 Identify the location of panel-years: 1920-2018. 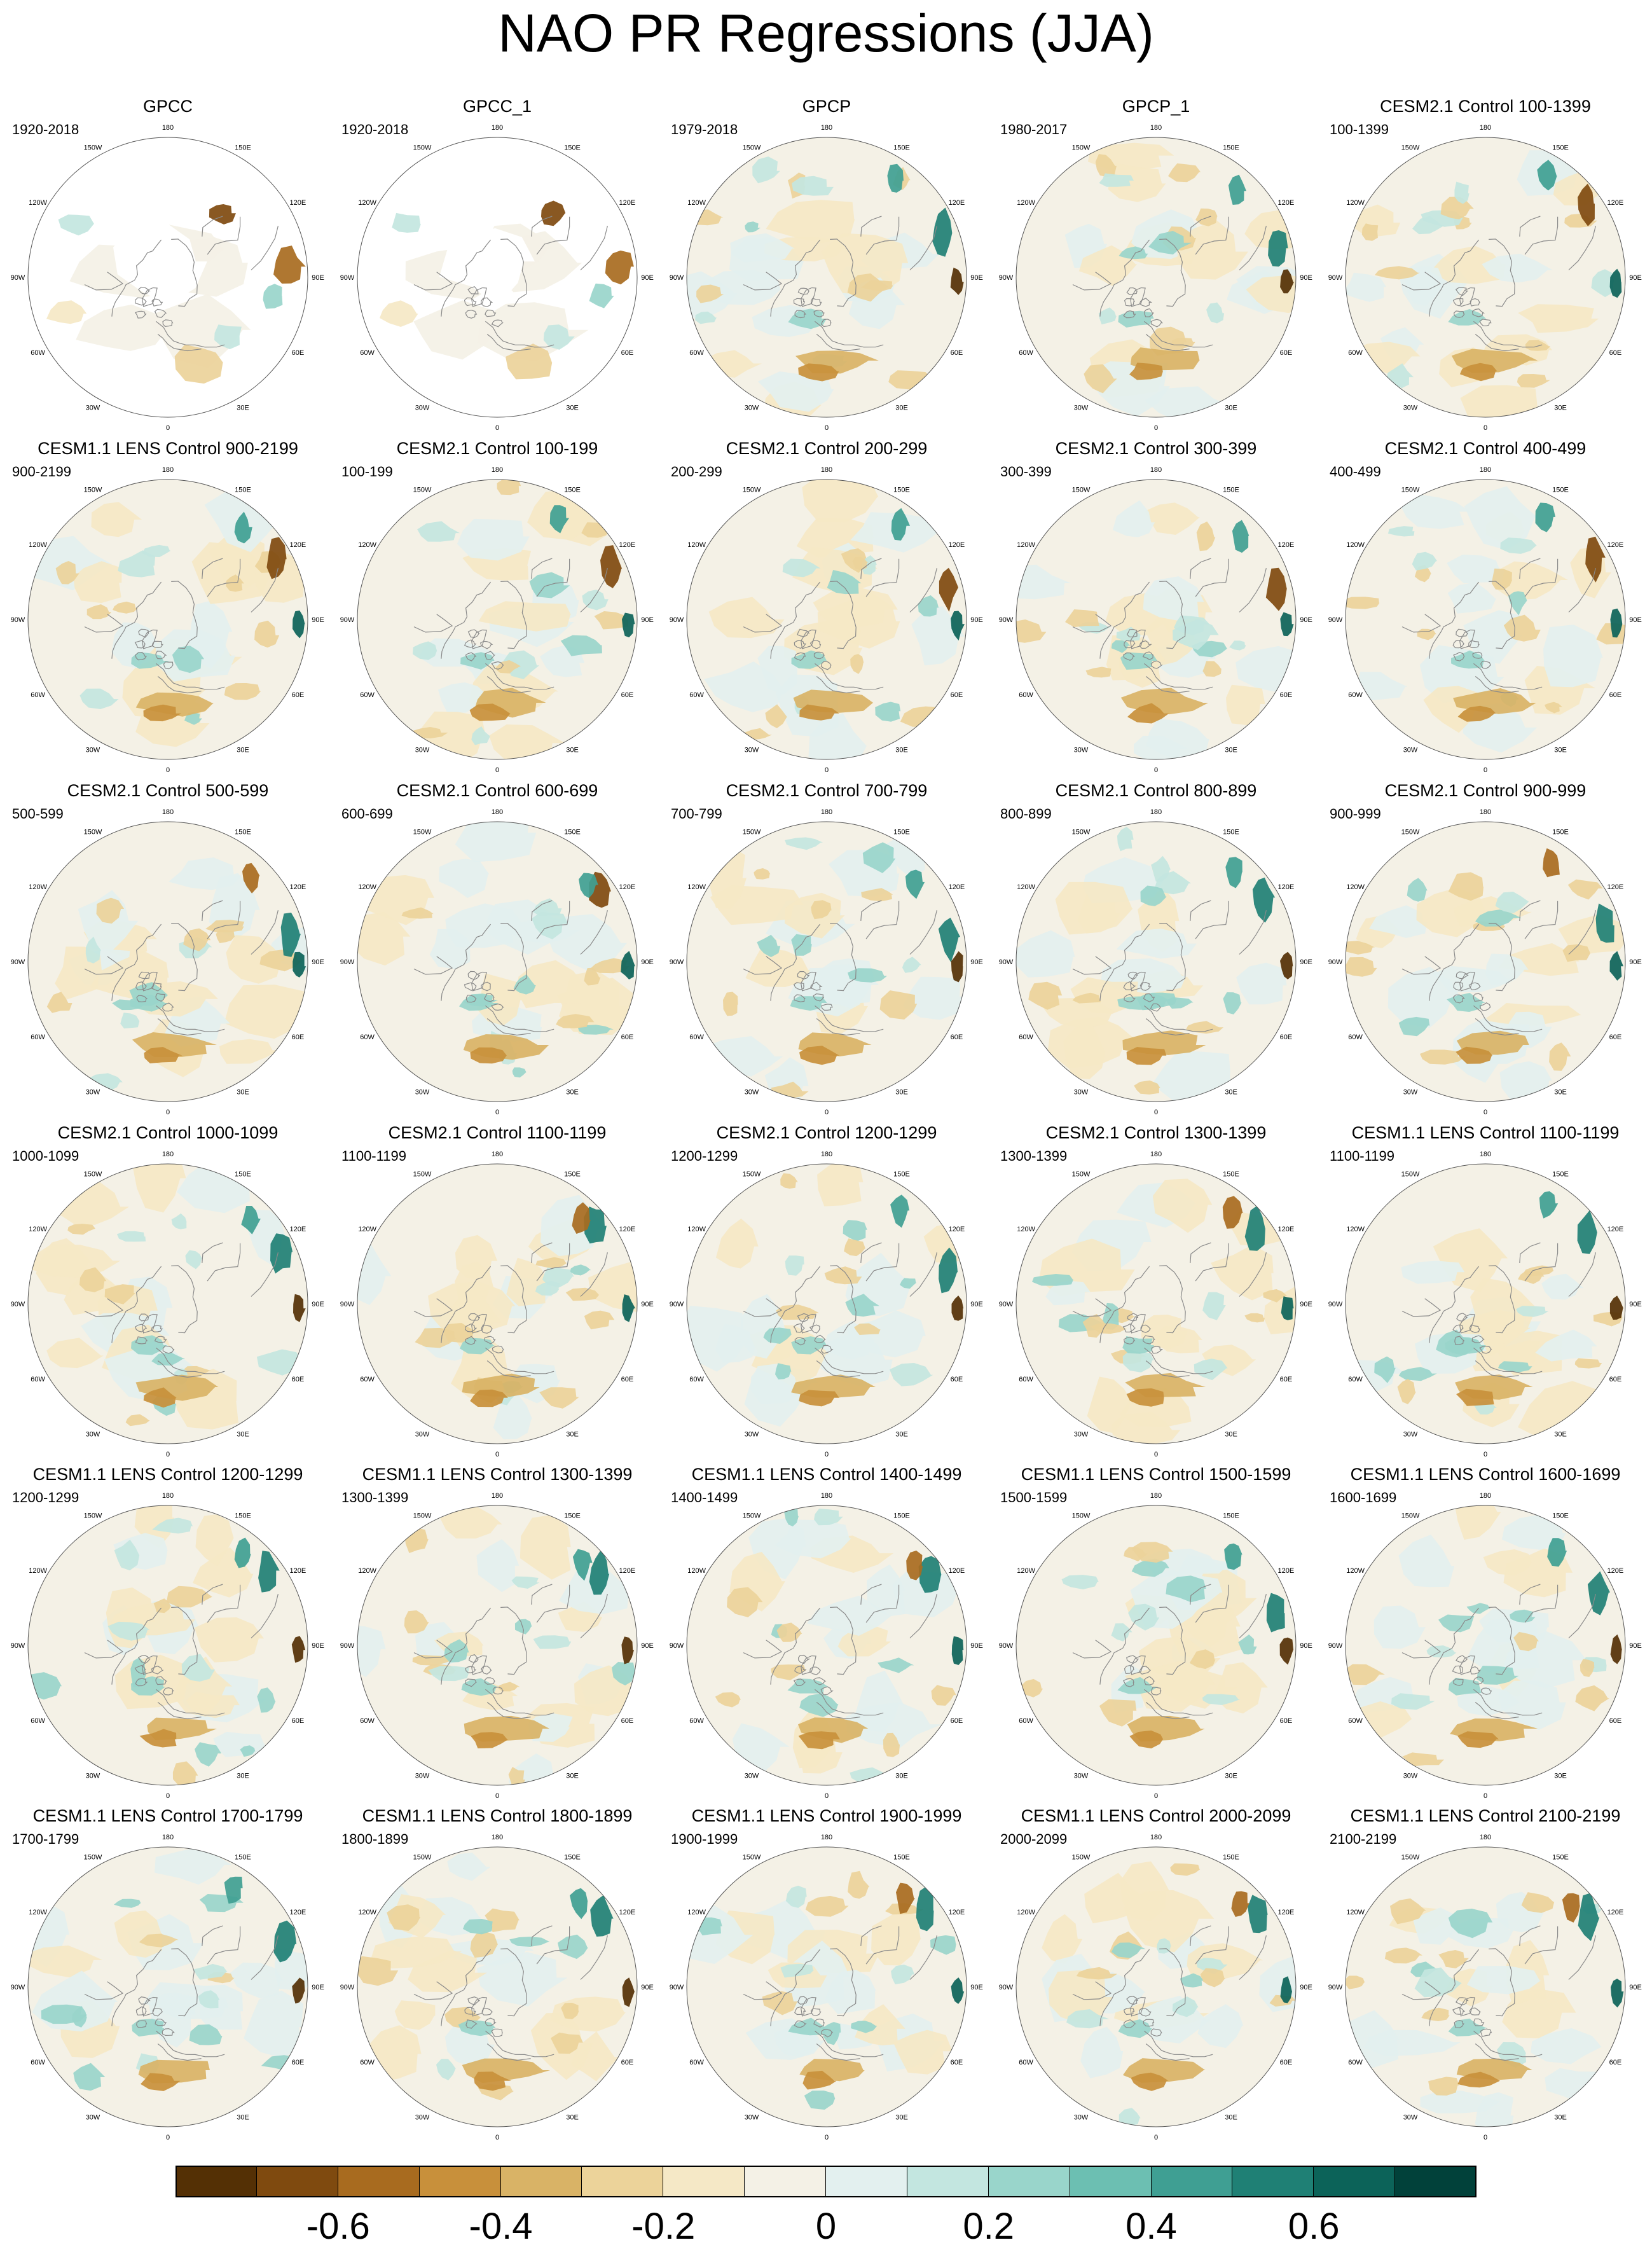
(375, 129).